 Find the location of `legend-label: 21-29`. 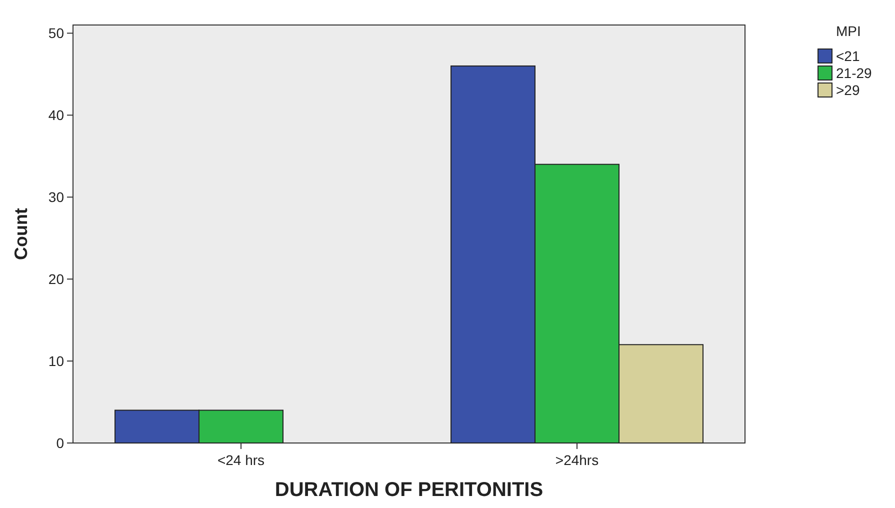

legend-label: 21-29 is located at coordinates (854, 72).